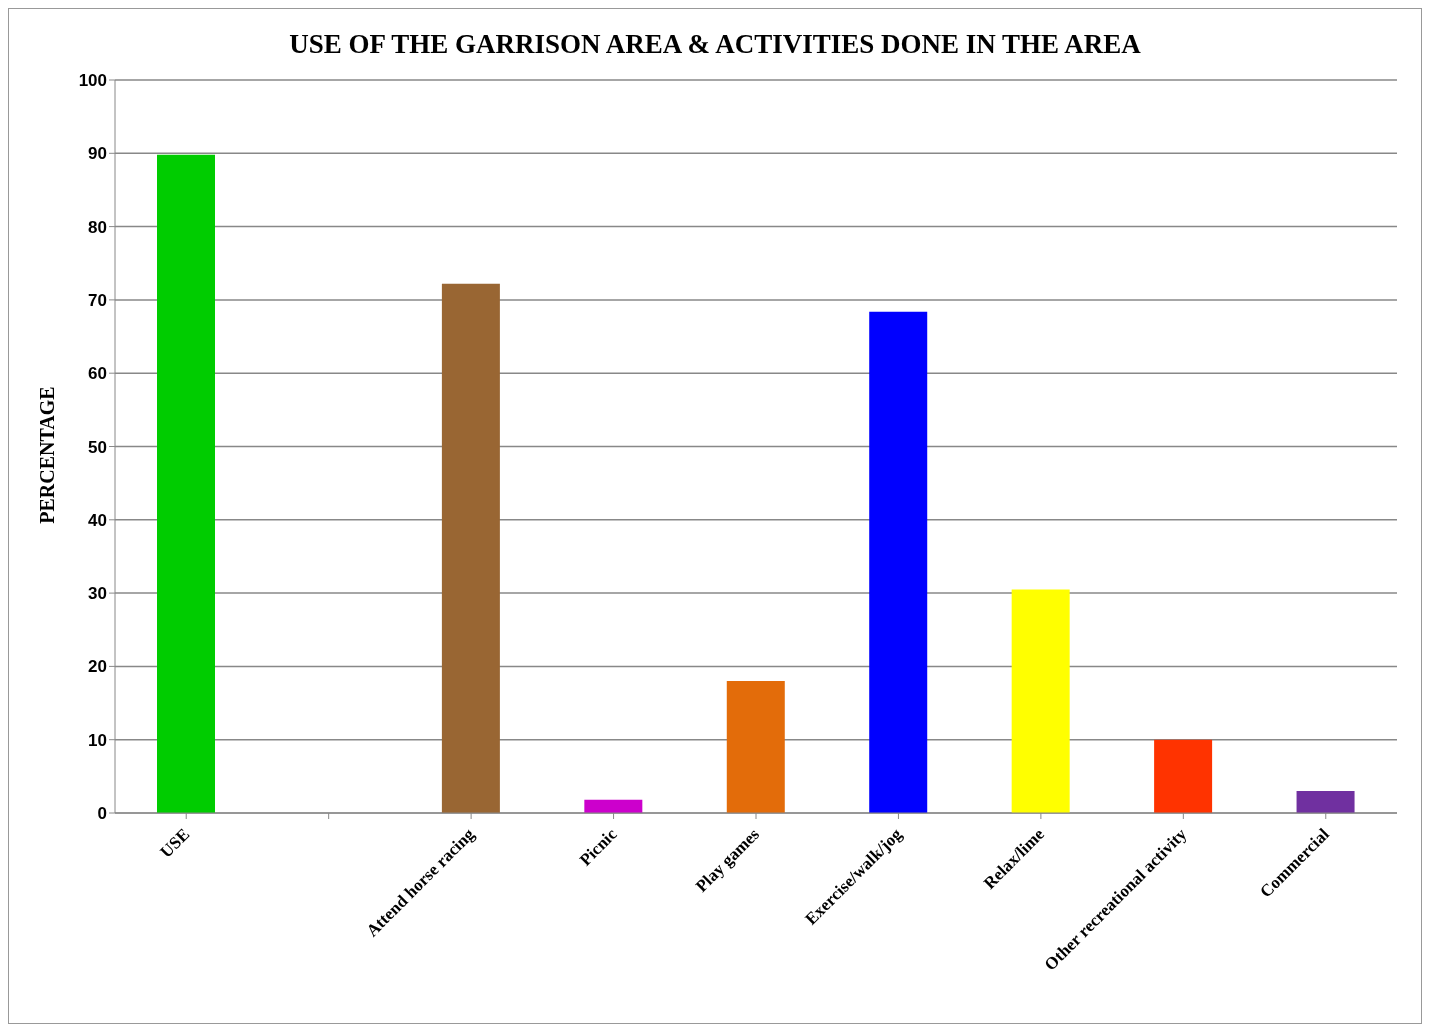  What do you see at coordinates (97, 667) in the screenshot?
I see `y-tick-label: 20` at bounding box center [97, 667].